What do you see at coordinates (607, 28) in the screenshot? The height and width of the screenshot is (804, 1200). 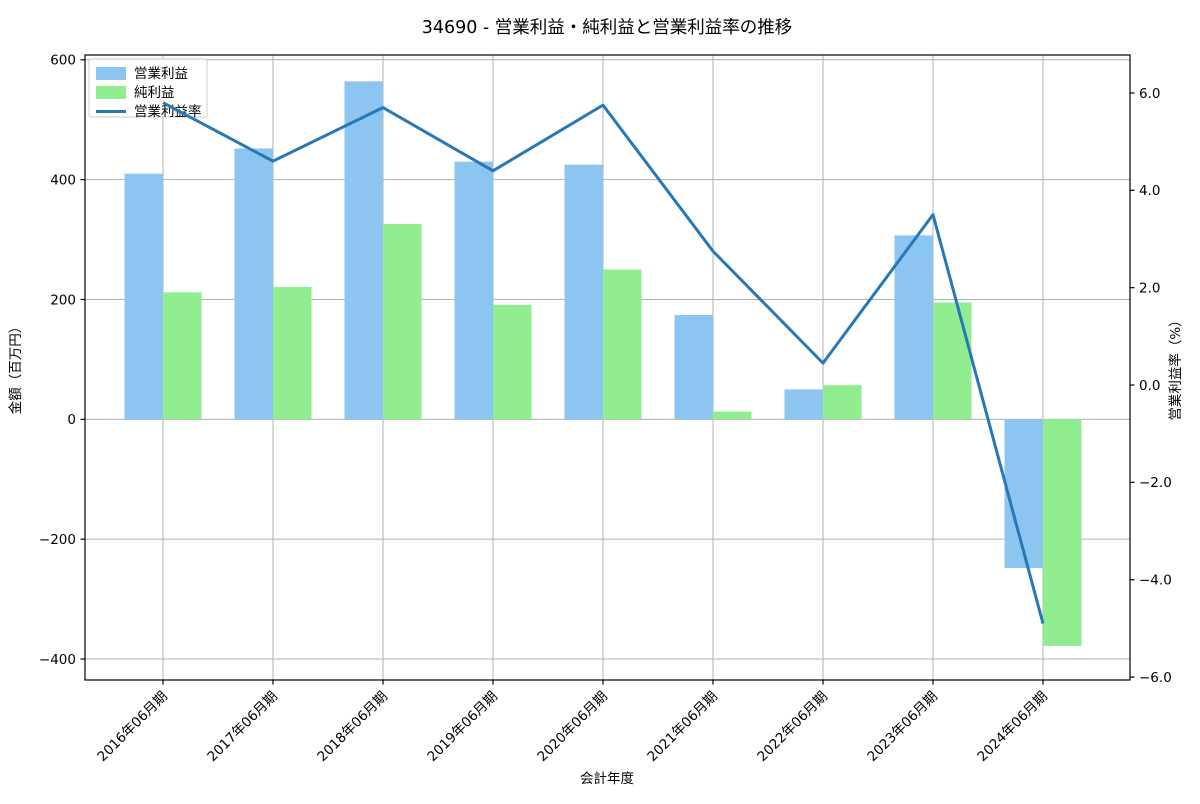 I see `chart-title: 34690 - 営業利益・純利益と営業利益率の推移` at bounding box center [607, 28].